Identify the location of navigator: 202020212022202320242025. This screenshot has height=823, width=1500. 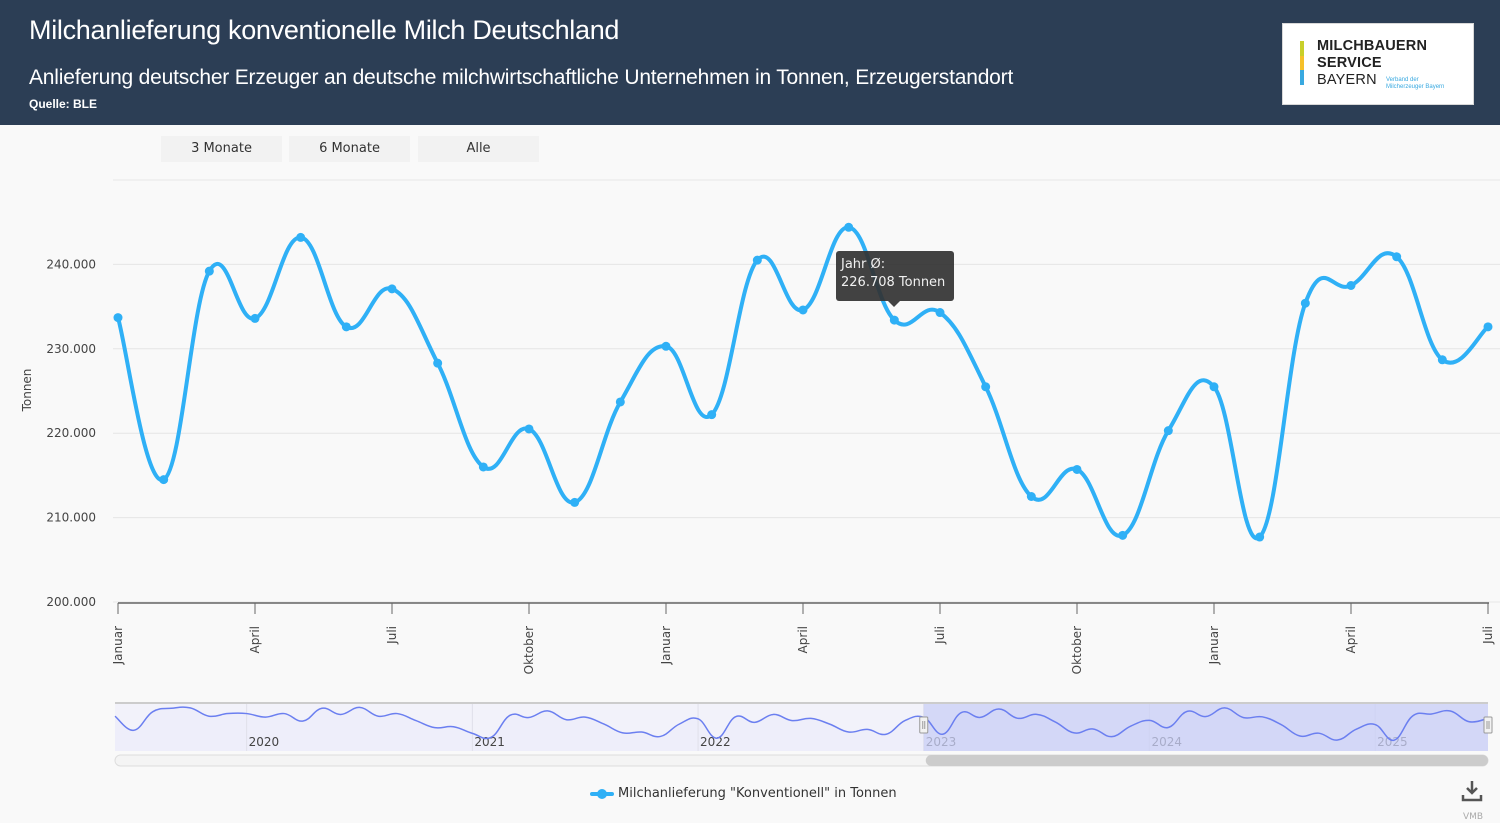
(803, 734).